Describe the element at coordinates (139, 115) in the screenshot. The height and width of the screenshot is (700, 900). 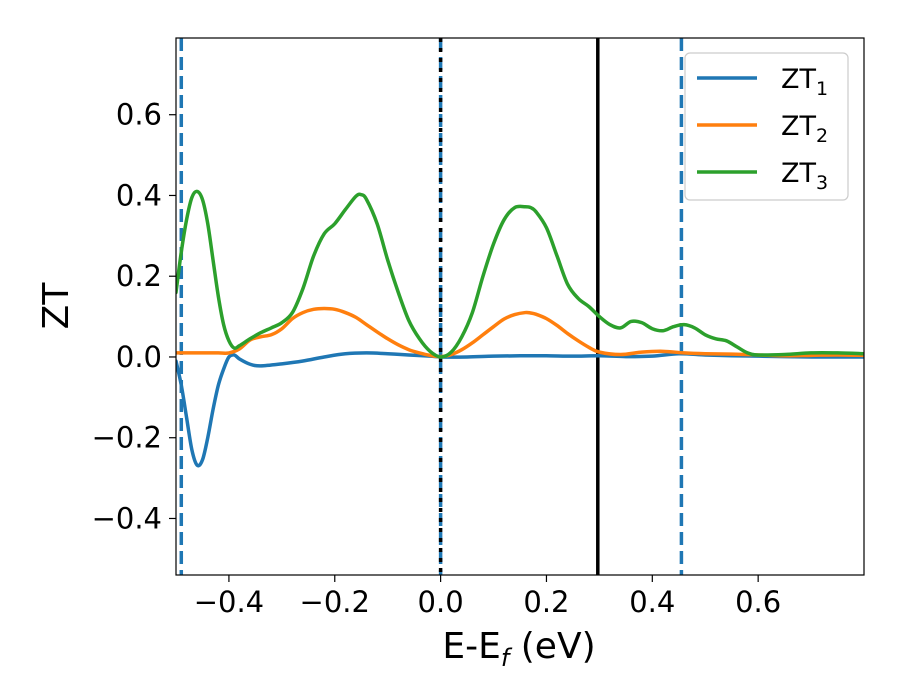
I see `y-tick-label: 0.6` at that location.